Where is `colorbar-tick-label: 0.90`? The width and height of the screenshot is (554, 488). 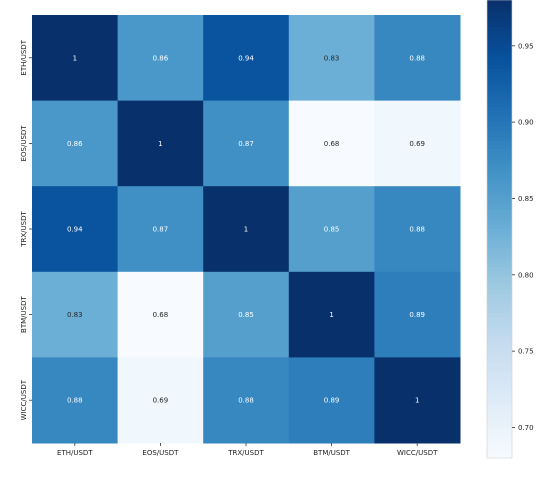
colorbar-tick-label: 0.90 is located at coordinates (526, 123).